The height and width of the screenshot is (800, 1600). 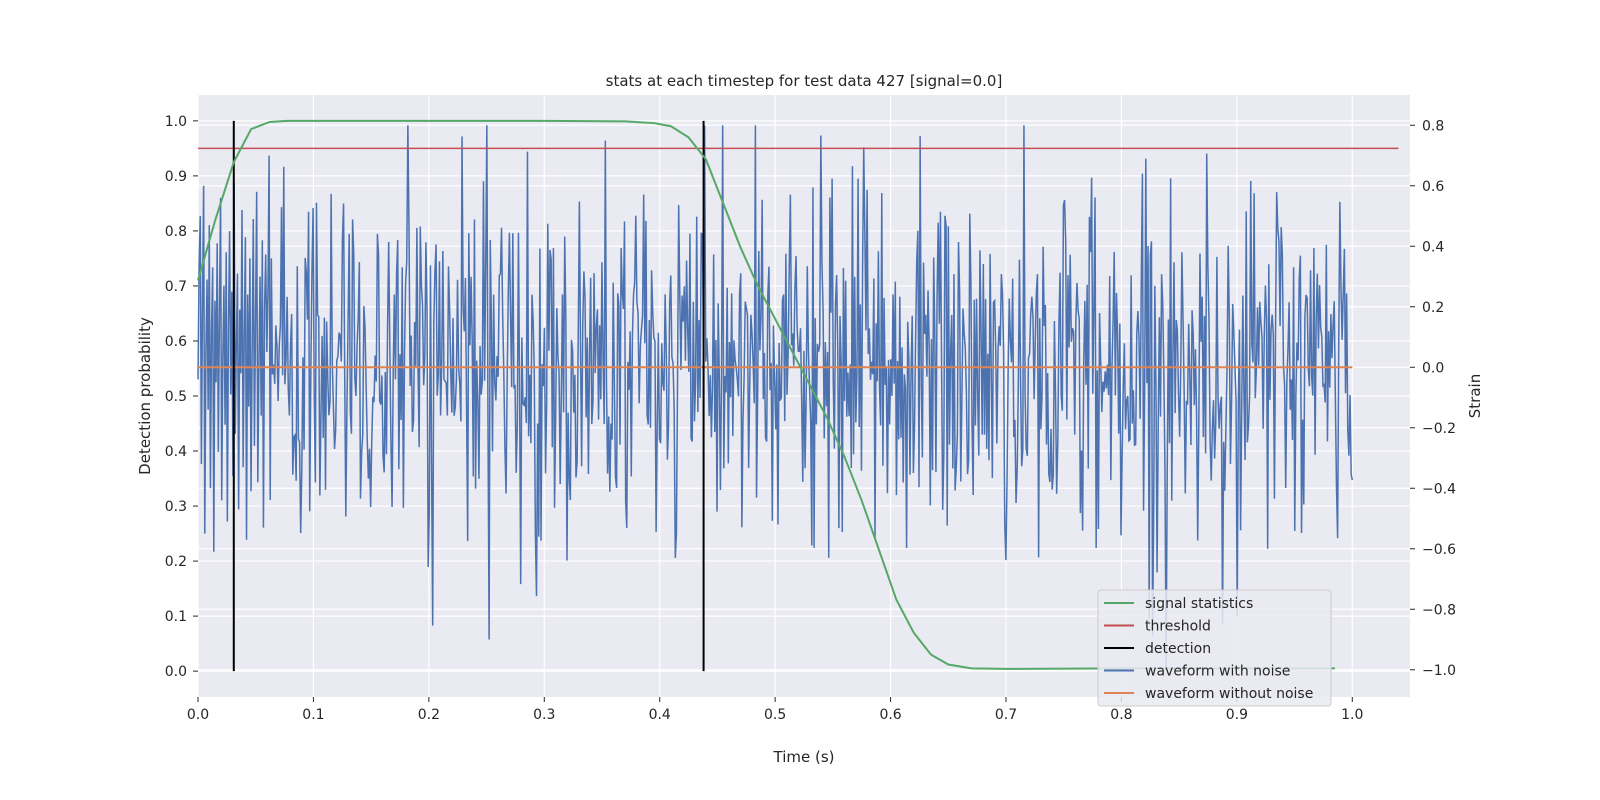 I want to click on x-axis-label: Time (s), so click(x=804, y=757).